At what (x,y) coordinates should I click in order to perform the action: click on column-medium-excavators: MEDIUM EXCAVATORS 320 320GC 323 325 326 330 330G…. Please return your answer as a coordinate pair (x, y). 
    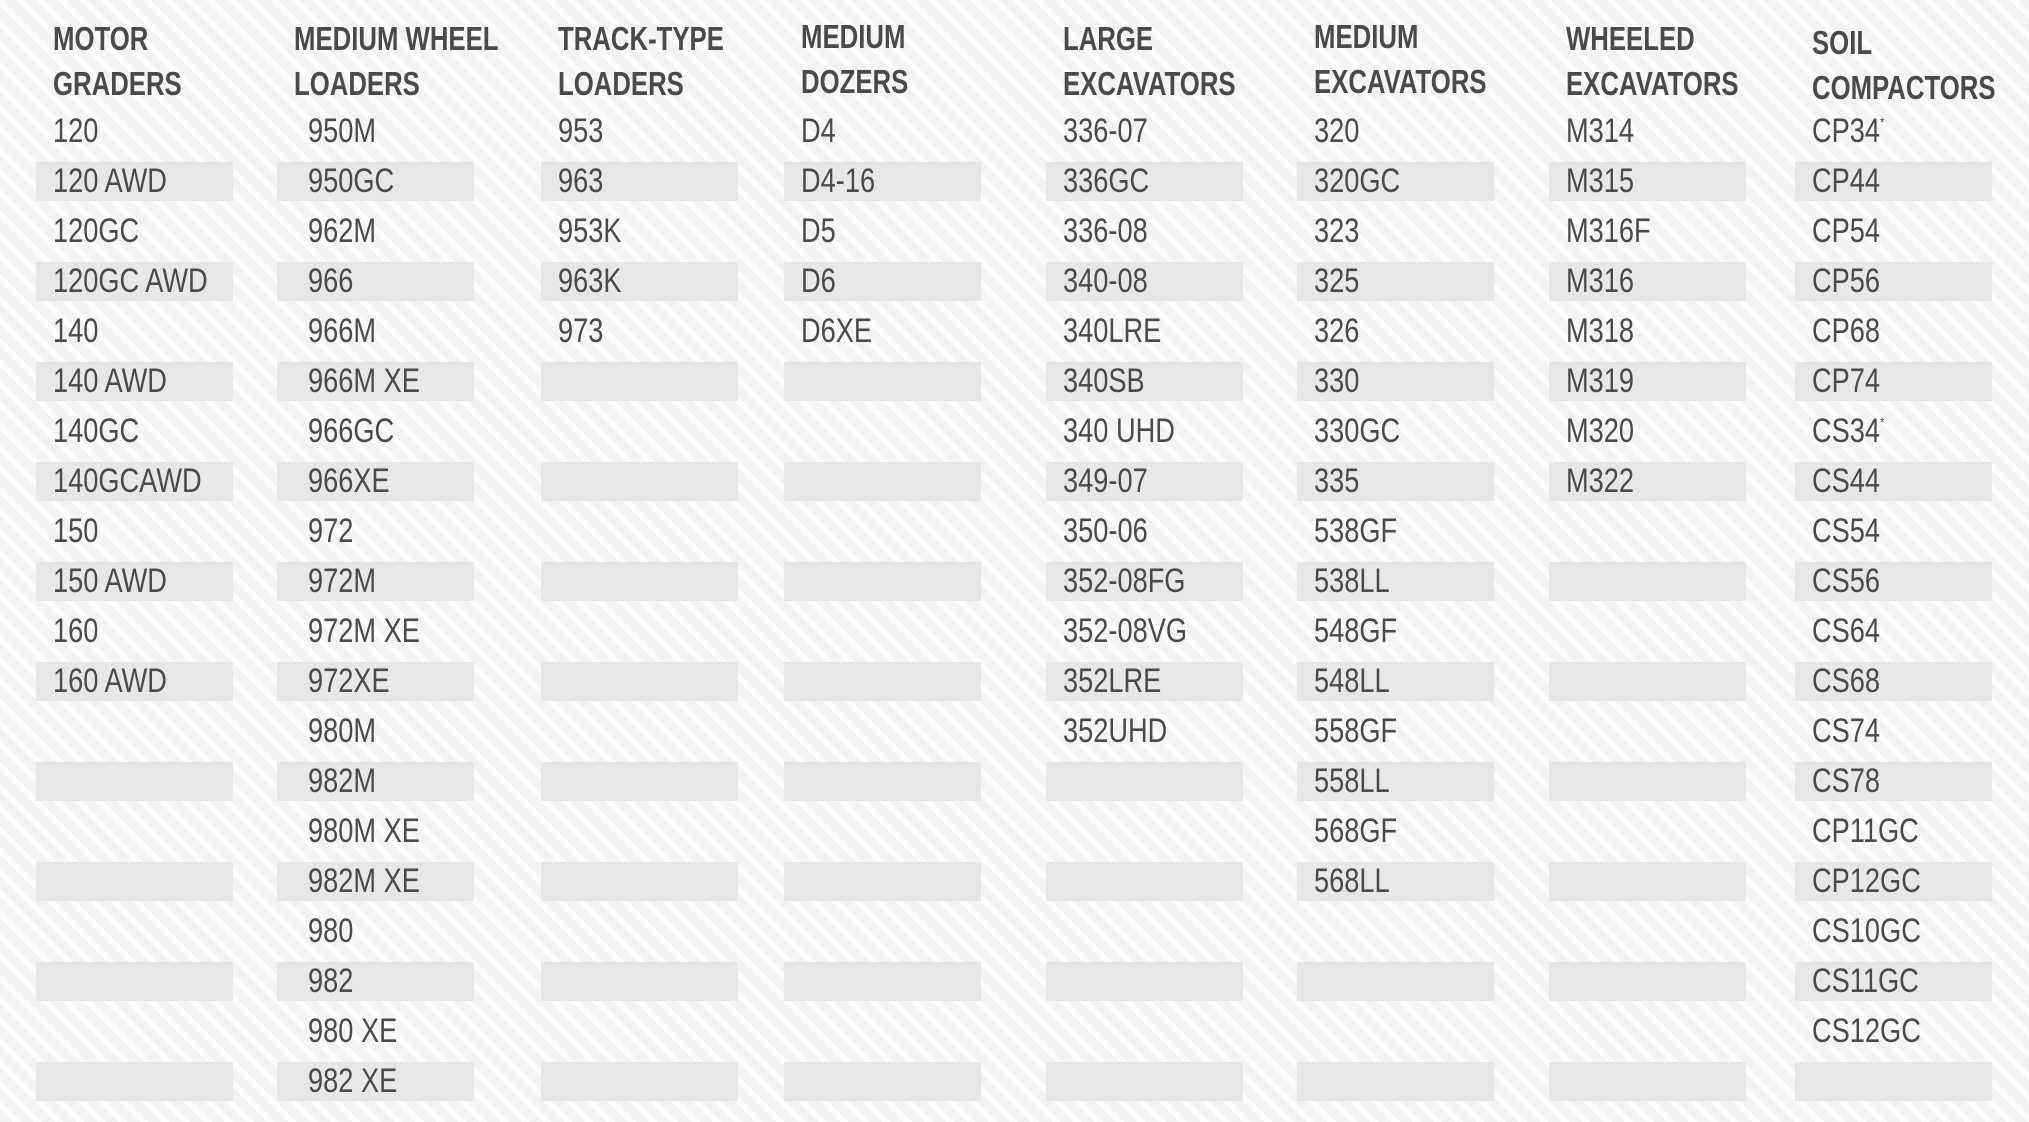
    Looking at the image, I should click on (1395, 561).